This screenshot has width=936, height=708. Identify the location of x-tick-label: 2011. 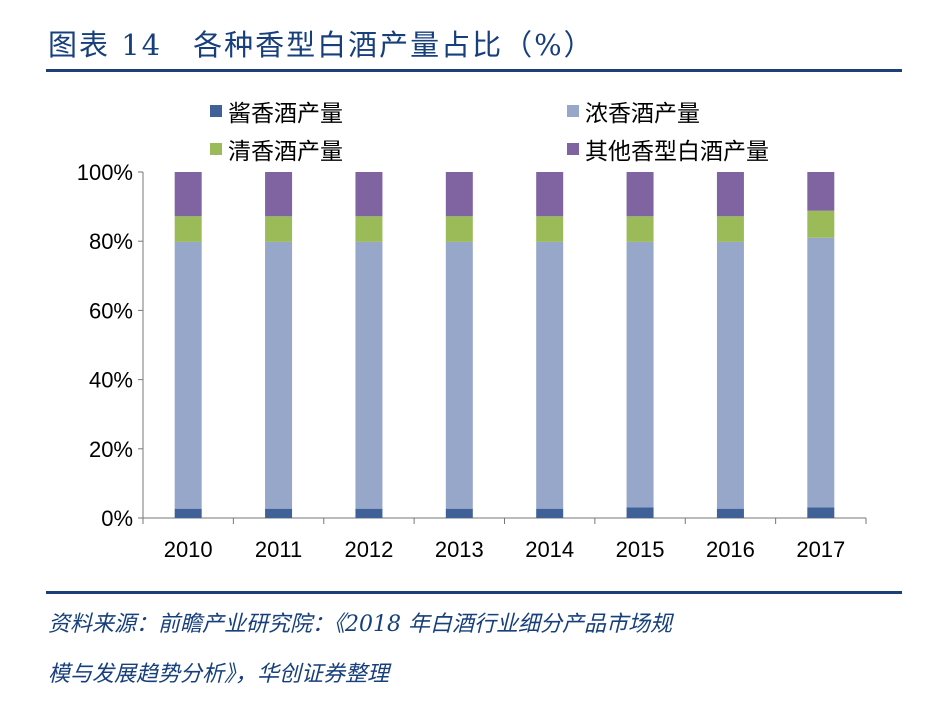
(278, 549).